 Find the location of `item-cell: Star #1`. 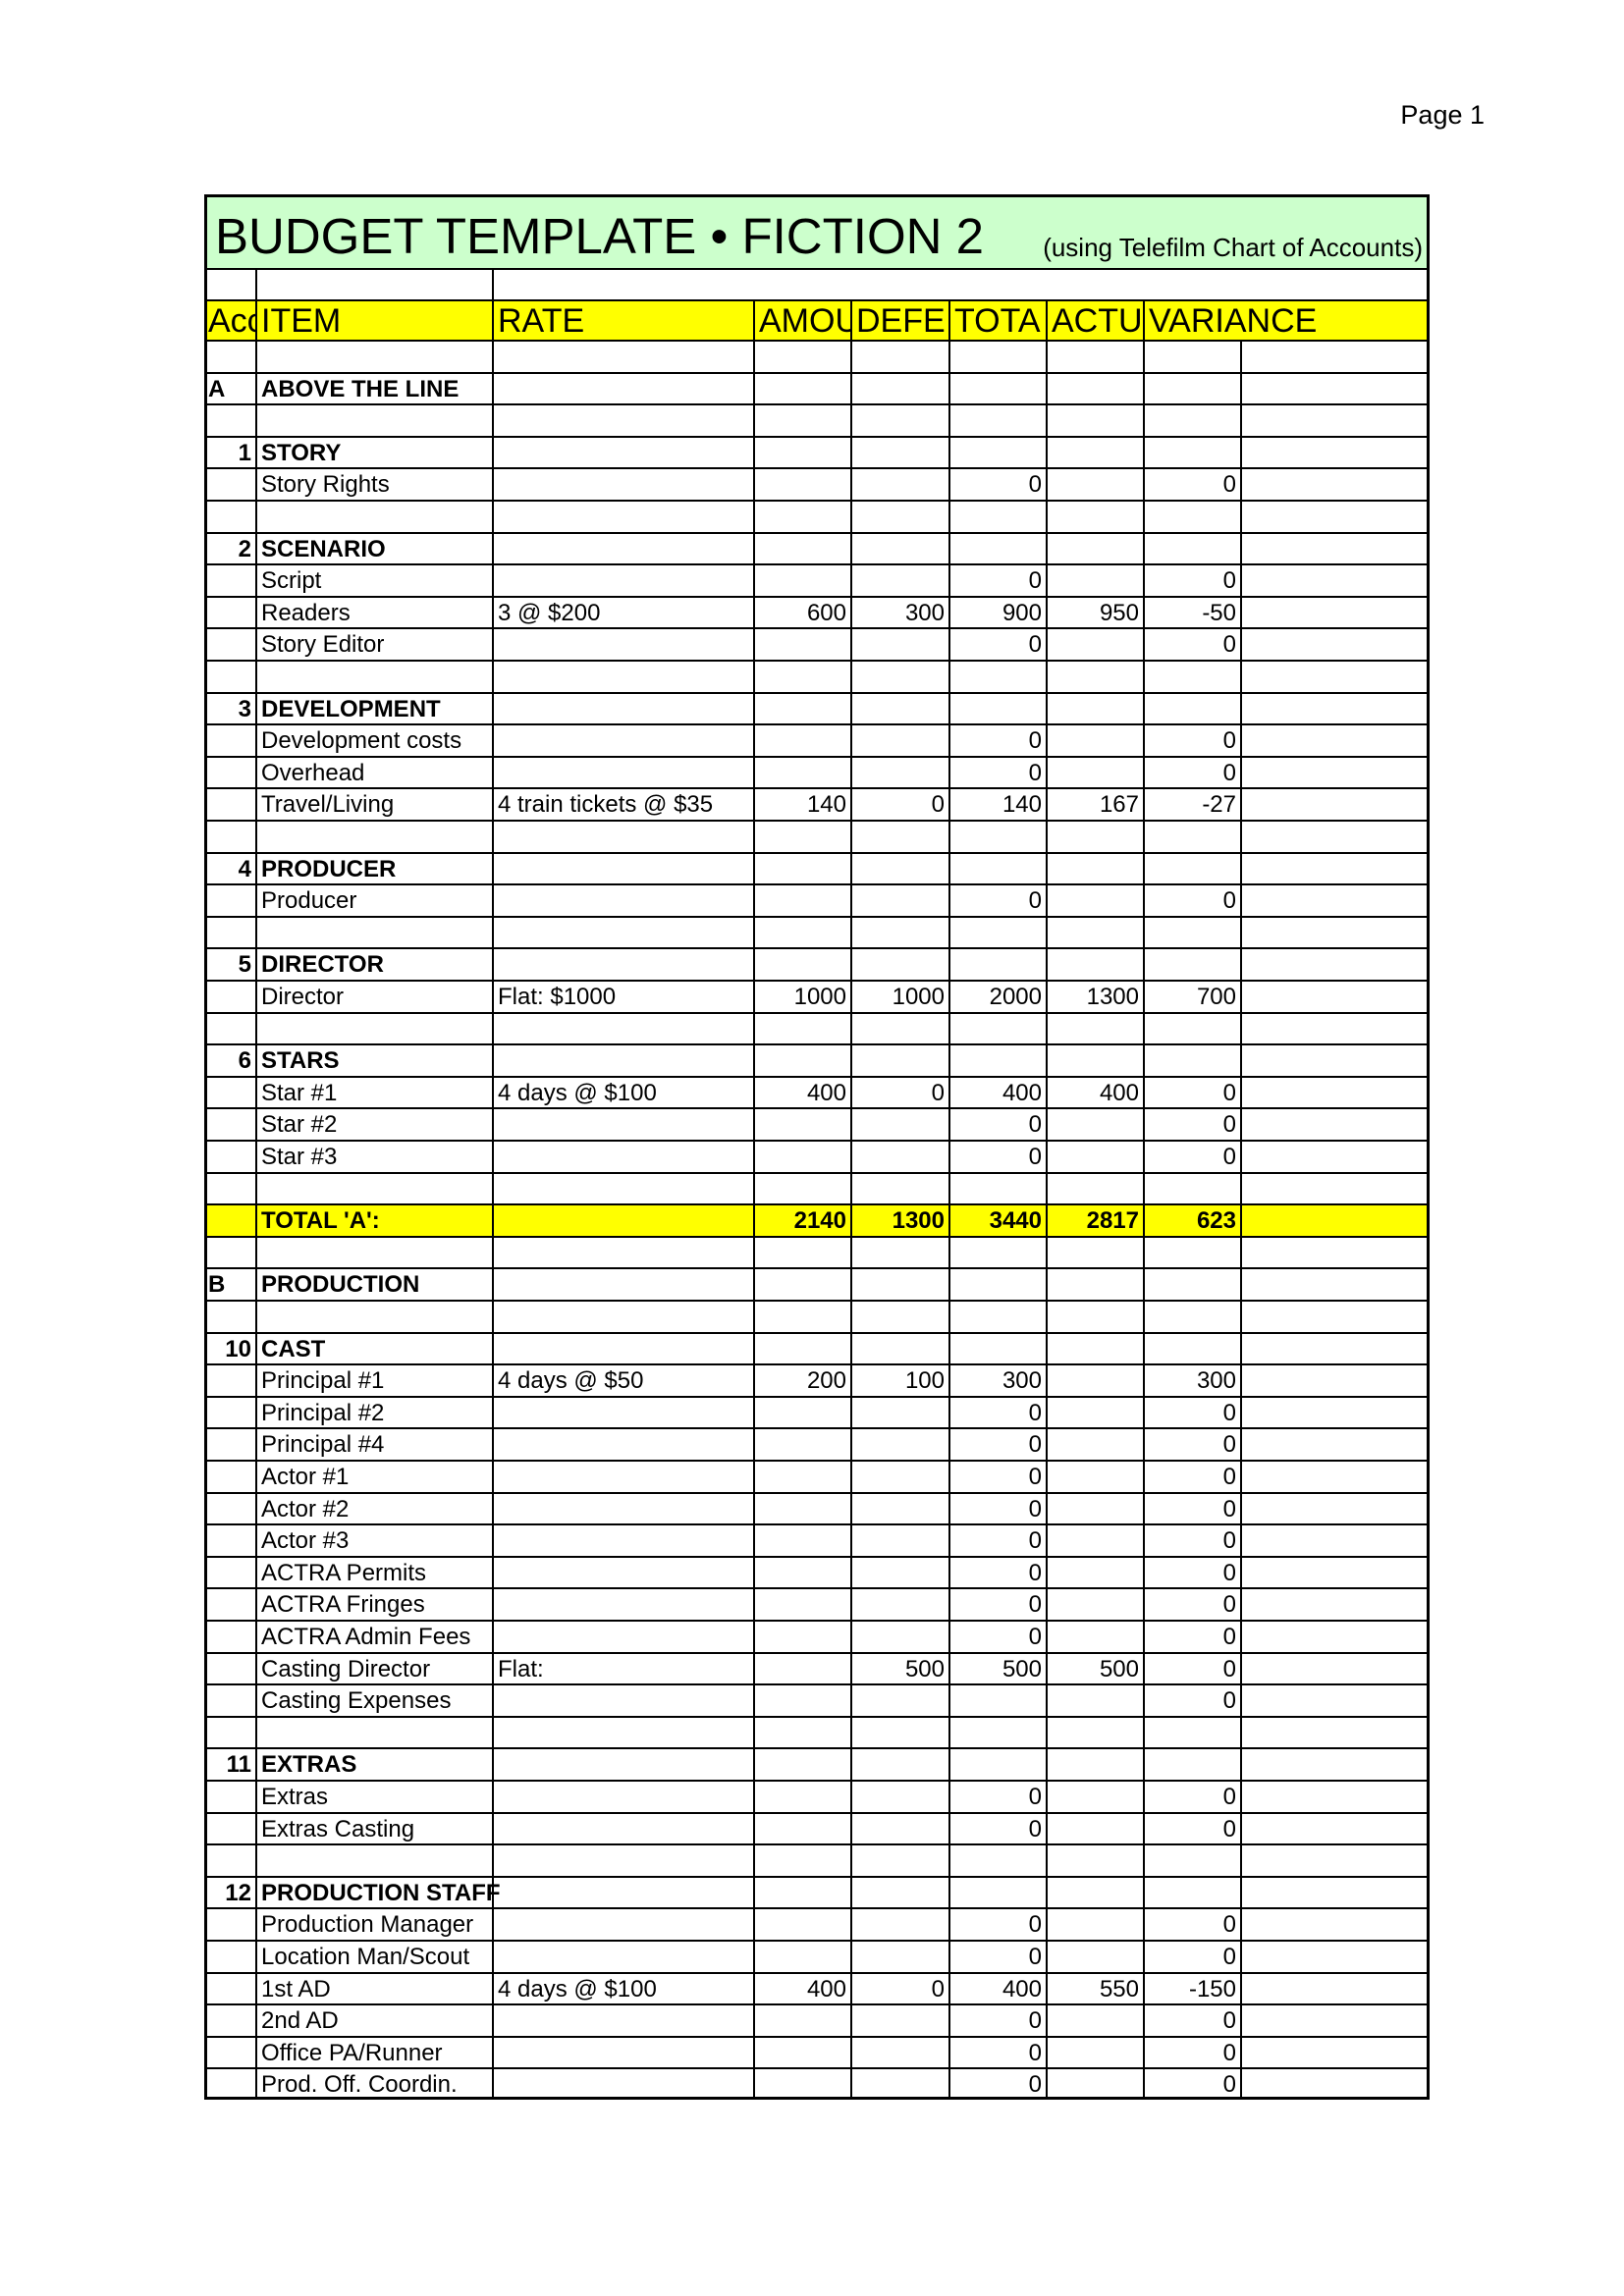

item-cell: Star #1 is located at coordinates (373, 1091).